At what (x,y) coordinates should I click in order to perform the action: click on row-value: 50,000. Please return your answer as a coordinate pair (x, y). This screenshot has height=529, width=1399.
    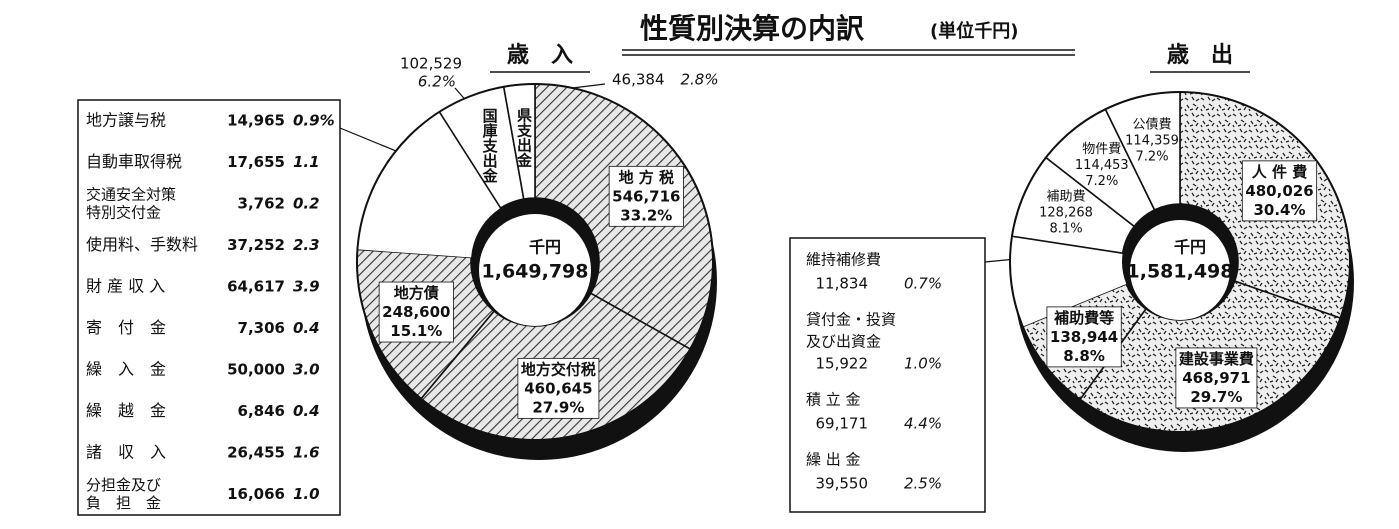
    Looking at the image, I should click on (256, 369).